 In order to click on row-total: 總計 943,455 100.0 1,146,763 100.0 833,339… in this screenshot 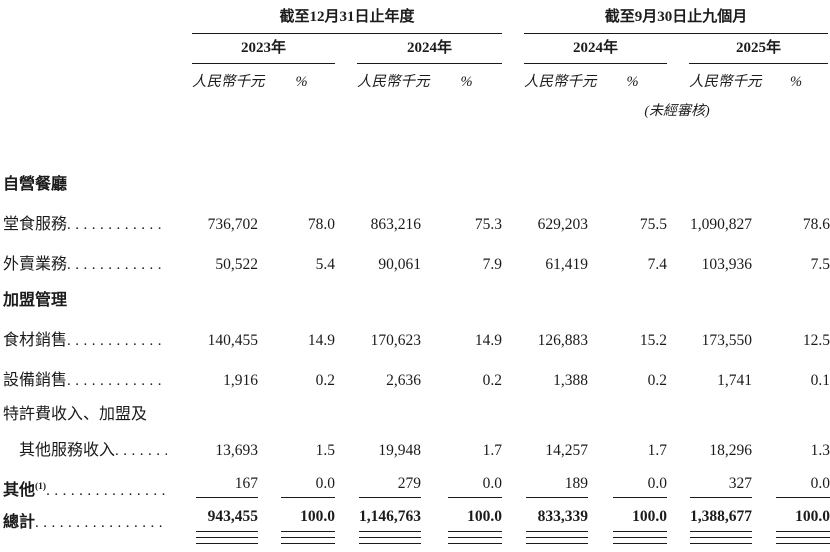, I will do `click(415, 526)`.